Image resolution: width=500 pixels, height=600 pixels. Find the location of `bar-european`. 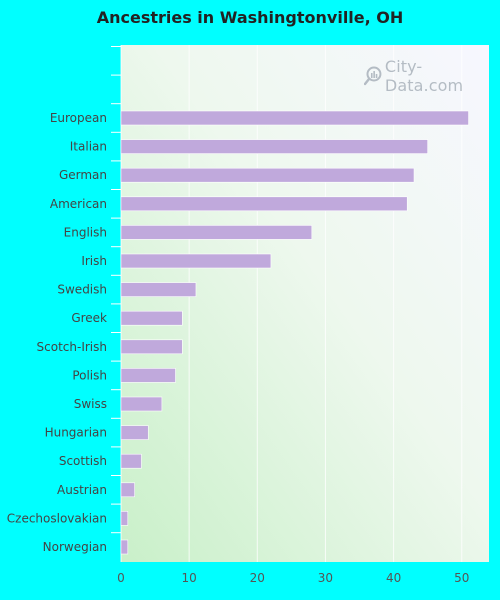

bar-european is located at coordinates (294, 118).